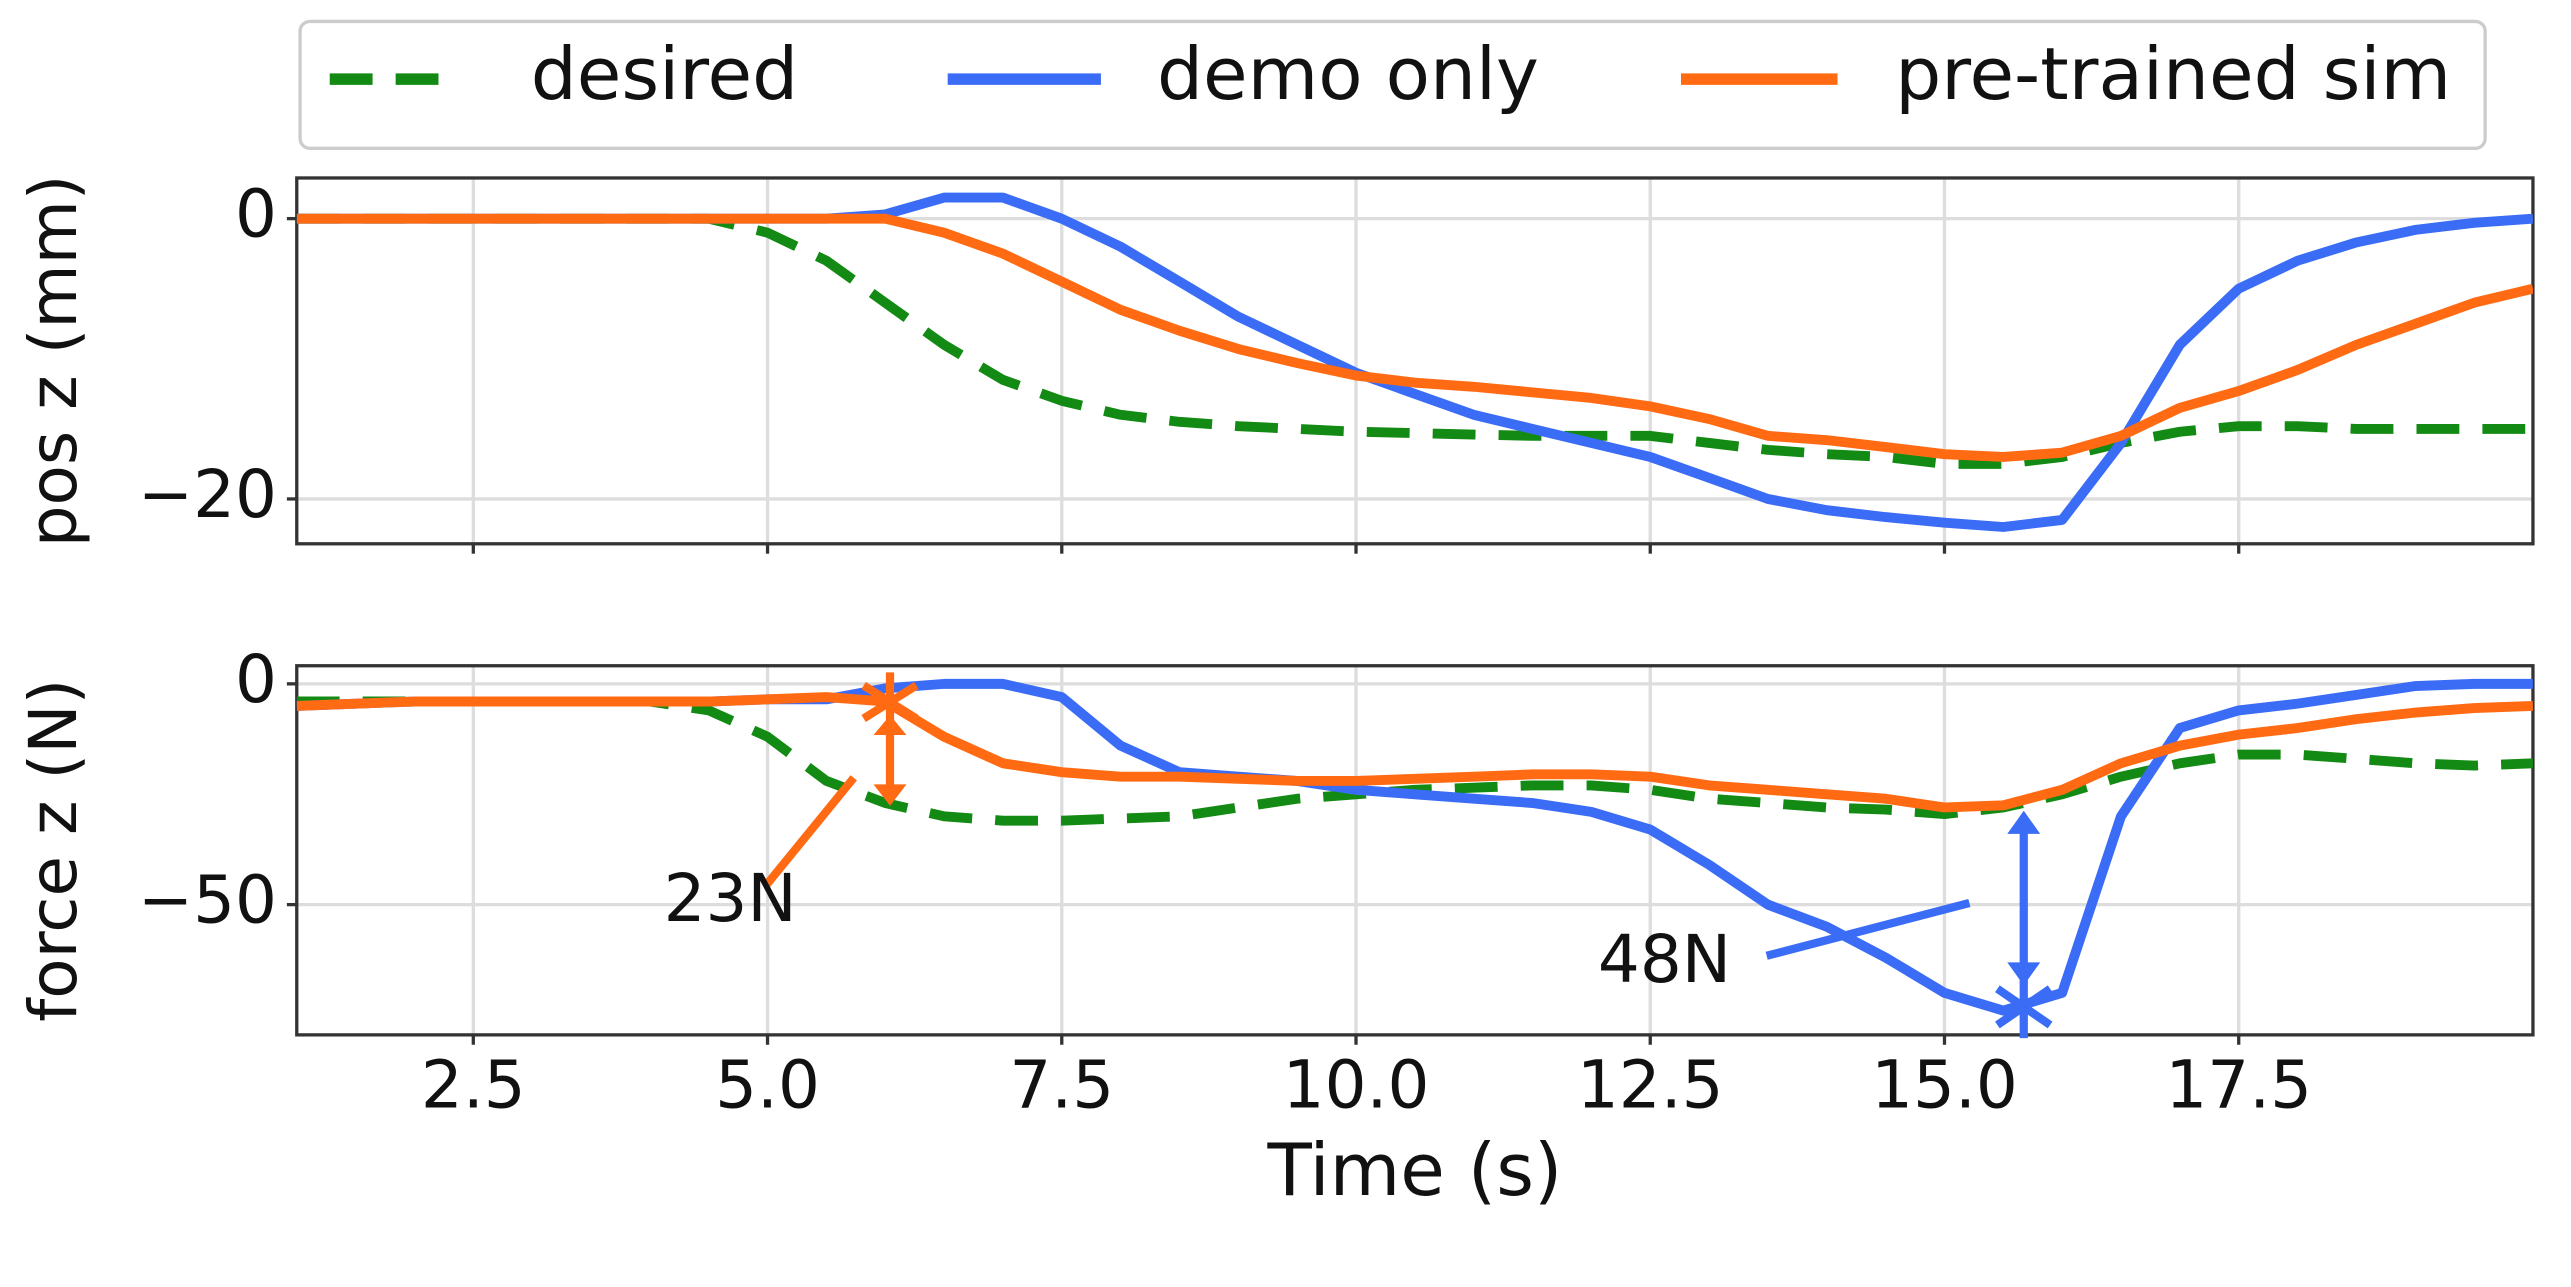  I want to click on x-tick-label: 2.5, so click(473, 1084).